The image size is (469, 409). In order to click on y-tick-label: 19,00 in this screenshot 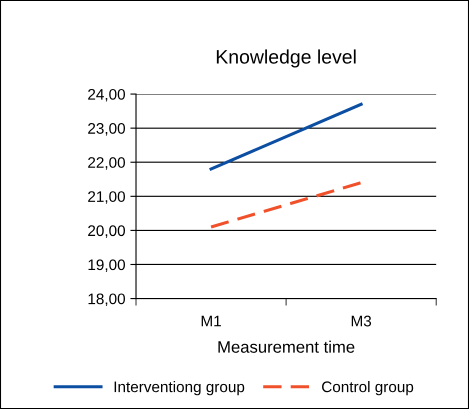, I will do `click(106, 265)`.